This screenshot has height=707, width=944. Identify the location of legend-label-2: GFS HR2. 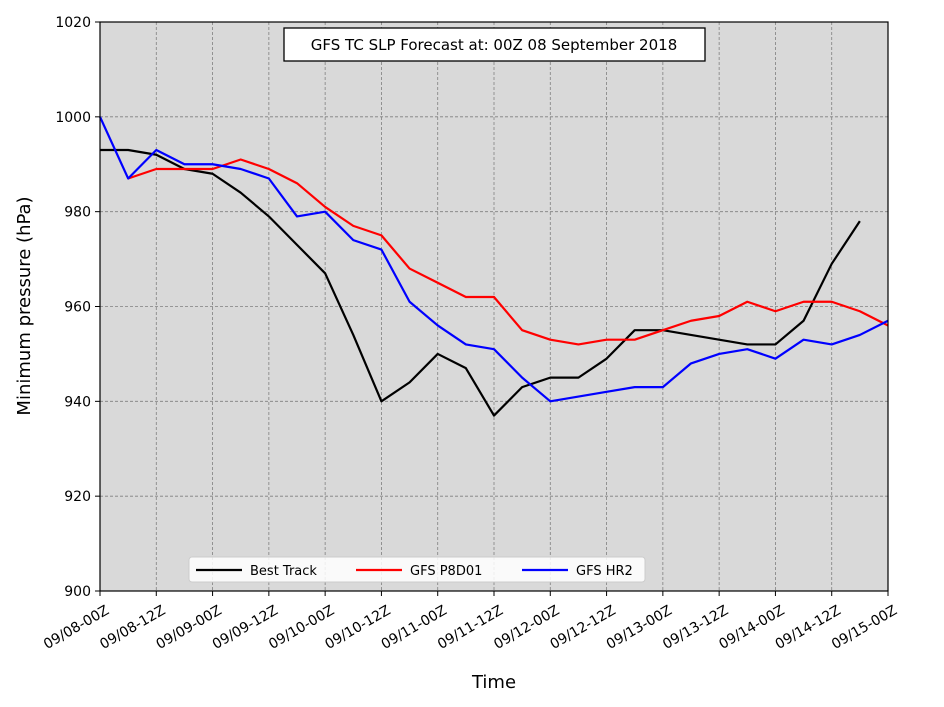
(604, 571).